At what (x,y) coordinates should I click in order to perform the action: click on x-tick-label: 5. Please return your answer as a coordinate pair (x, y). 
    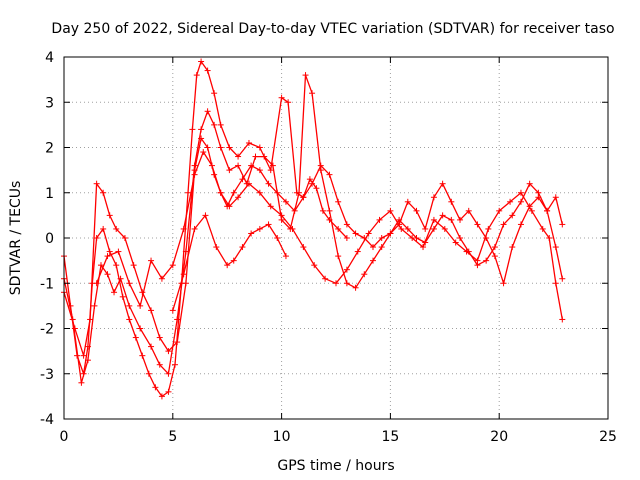
    Looking at the image, I should click on (172, 437).